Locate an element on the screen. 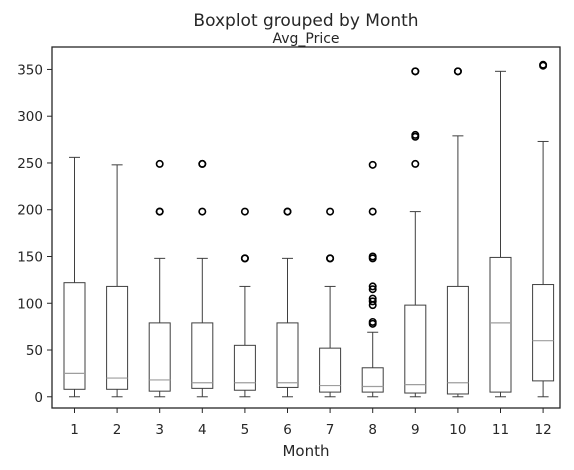  x-tick-label: 2 is located at coordinates (117, 430).